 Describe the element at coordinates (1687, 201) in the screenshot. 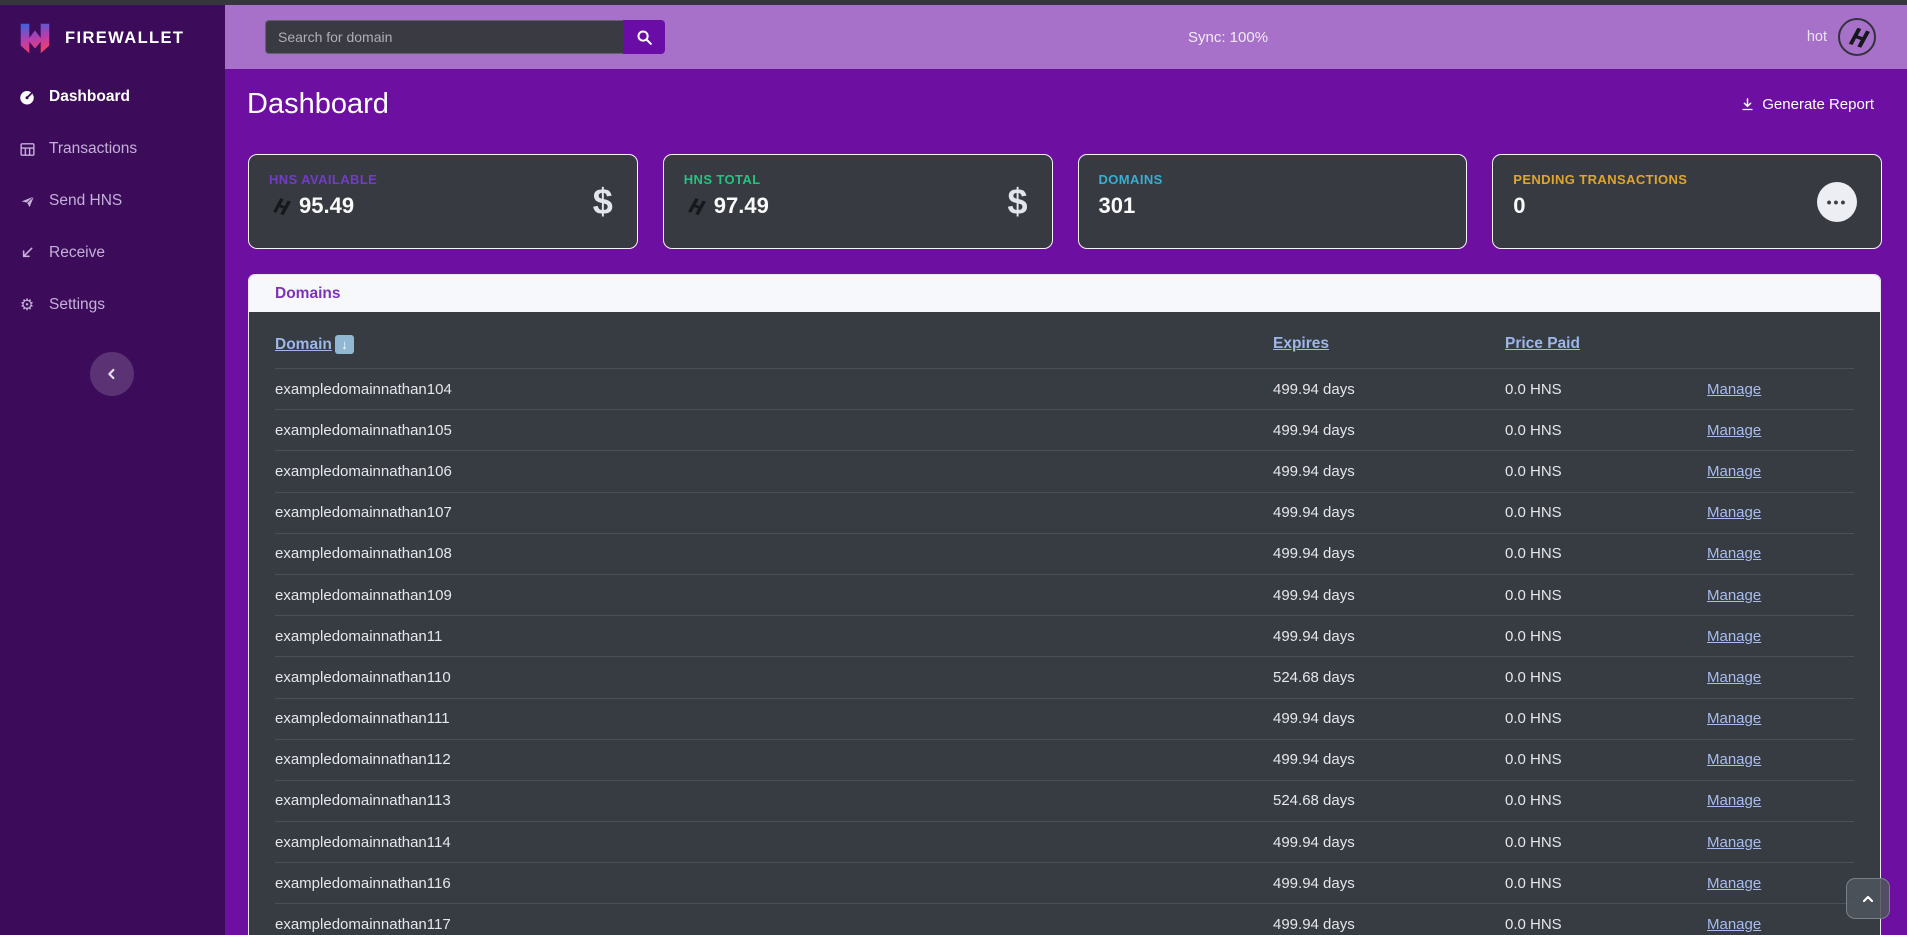

I see `card-pending-transactions: PENDING TRANSACTIONS 0 •••` at that location.